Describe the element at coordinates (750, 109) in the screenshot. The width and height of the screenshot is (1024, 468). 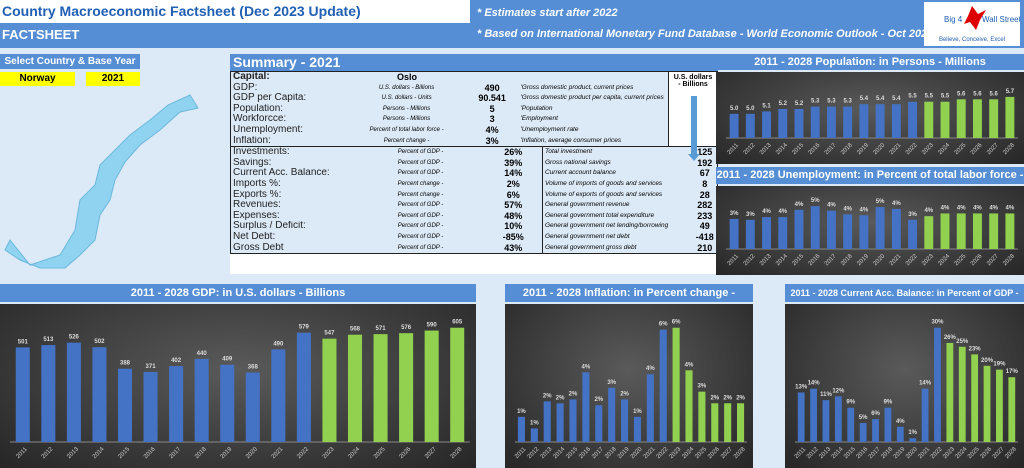
I see `data-label: 5.0` at that location.